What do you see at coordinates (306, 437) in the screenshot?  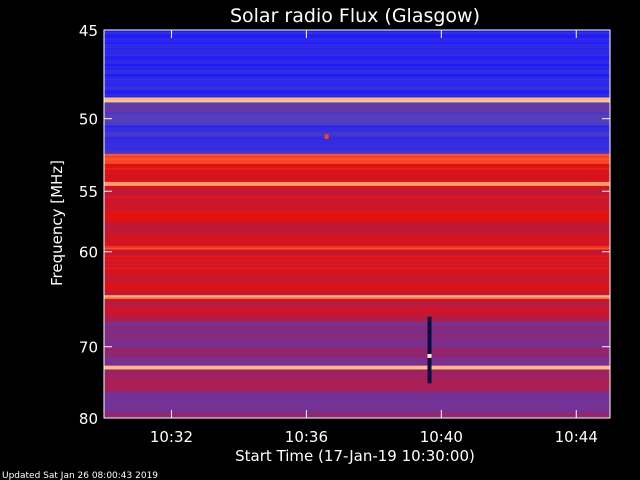 I see `x-tick-label: 10:36` at bounding box center [306, 437].